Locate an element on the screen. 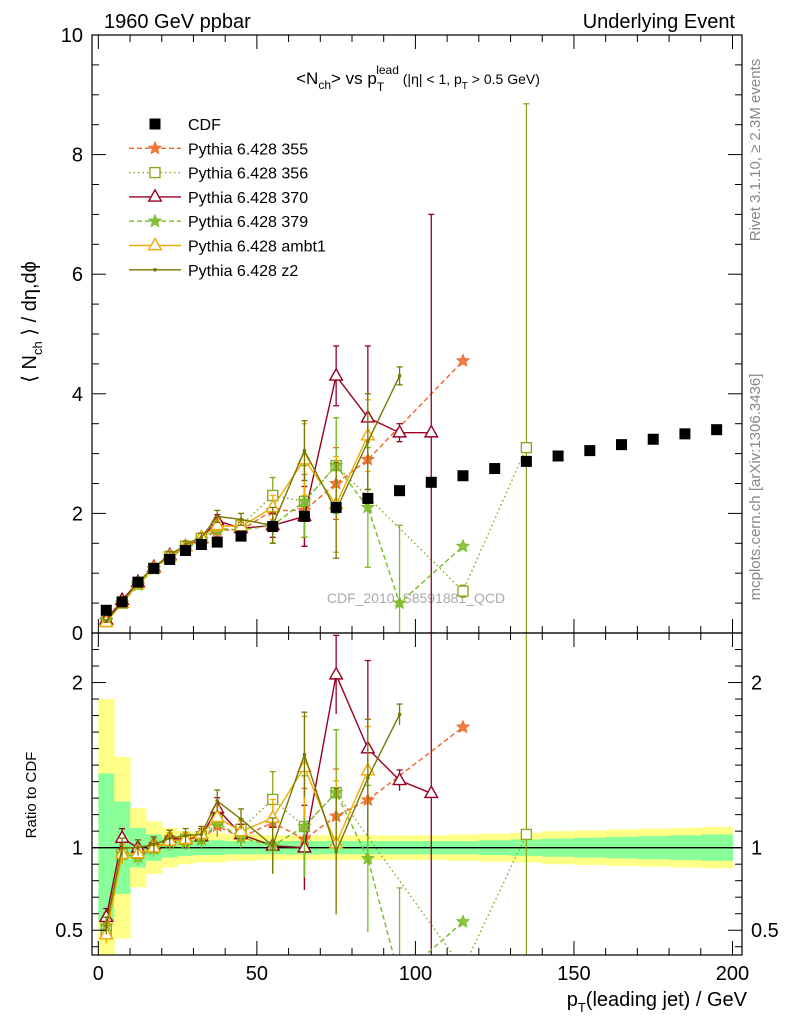 The height and width of the screenshot is (1029, 786). ratio-line-p356 is located at coordinates (316, 873).